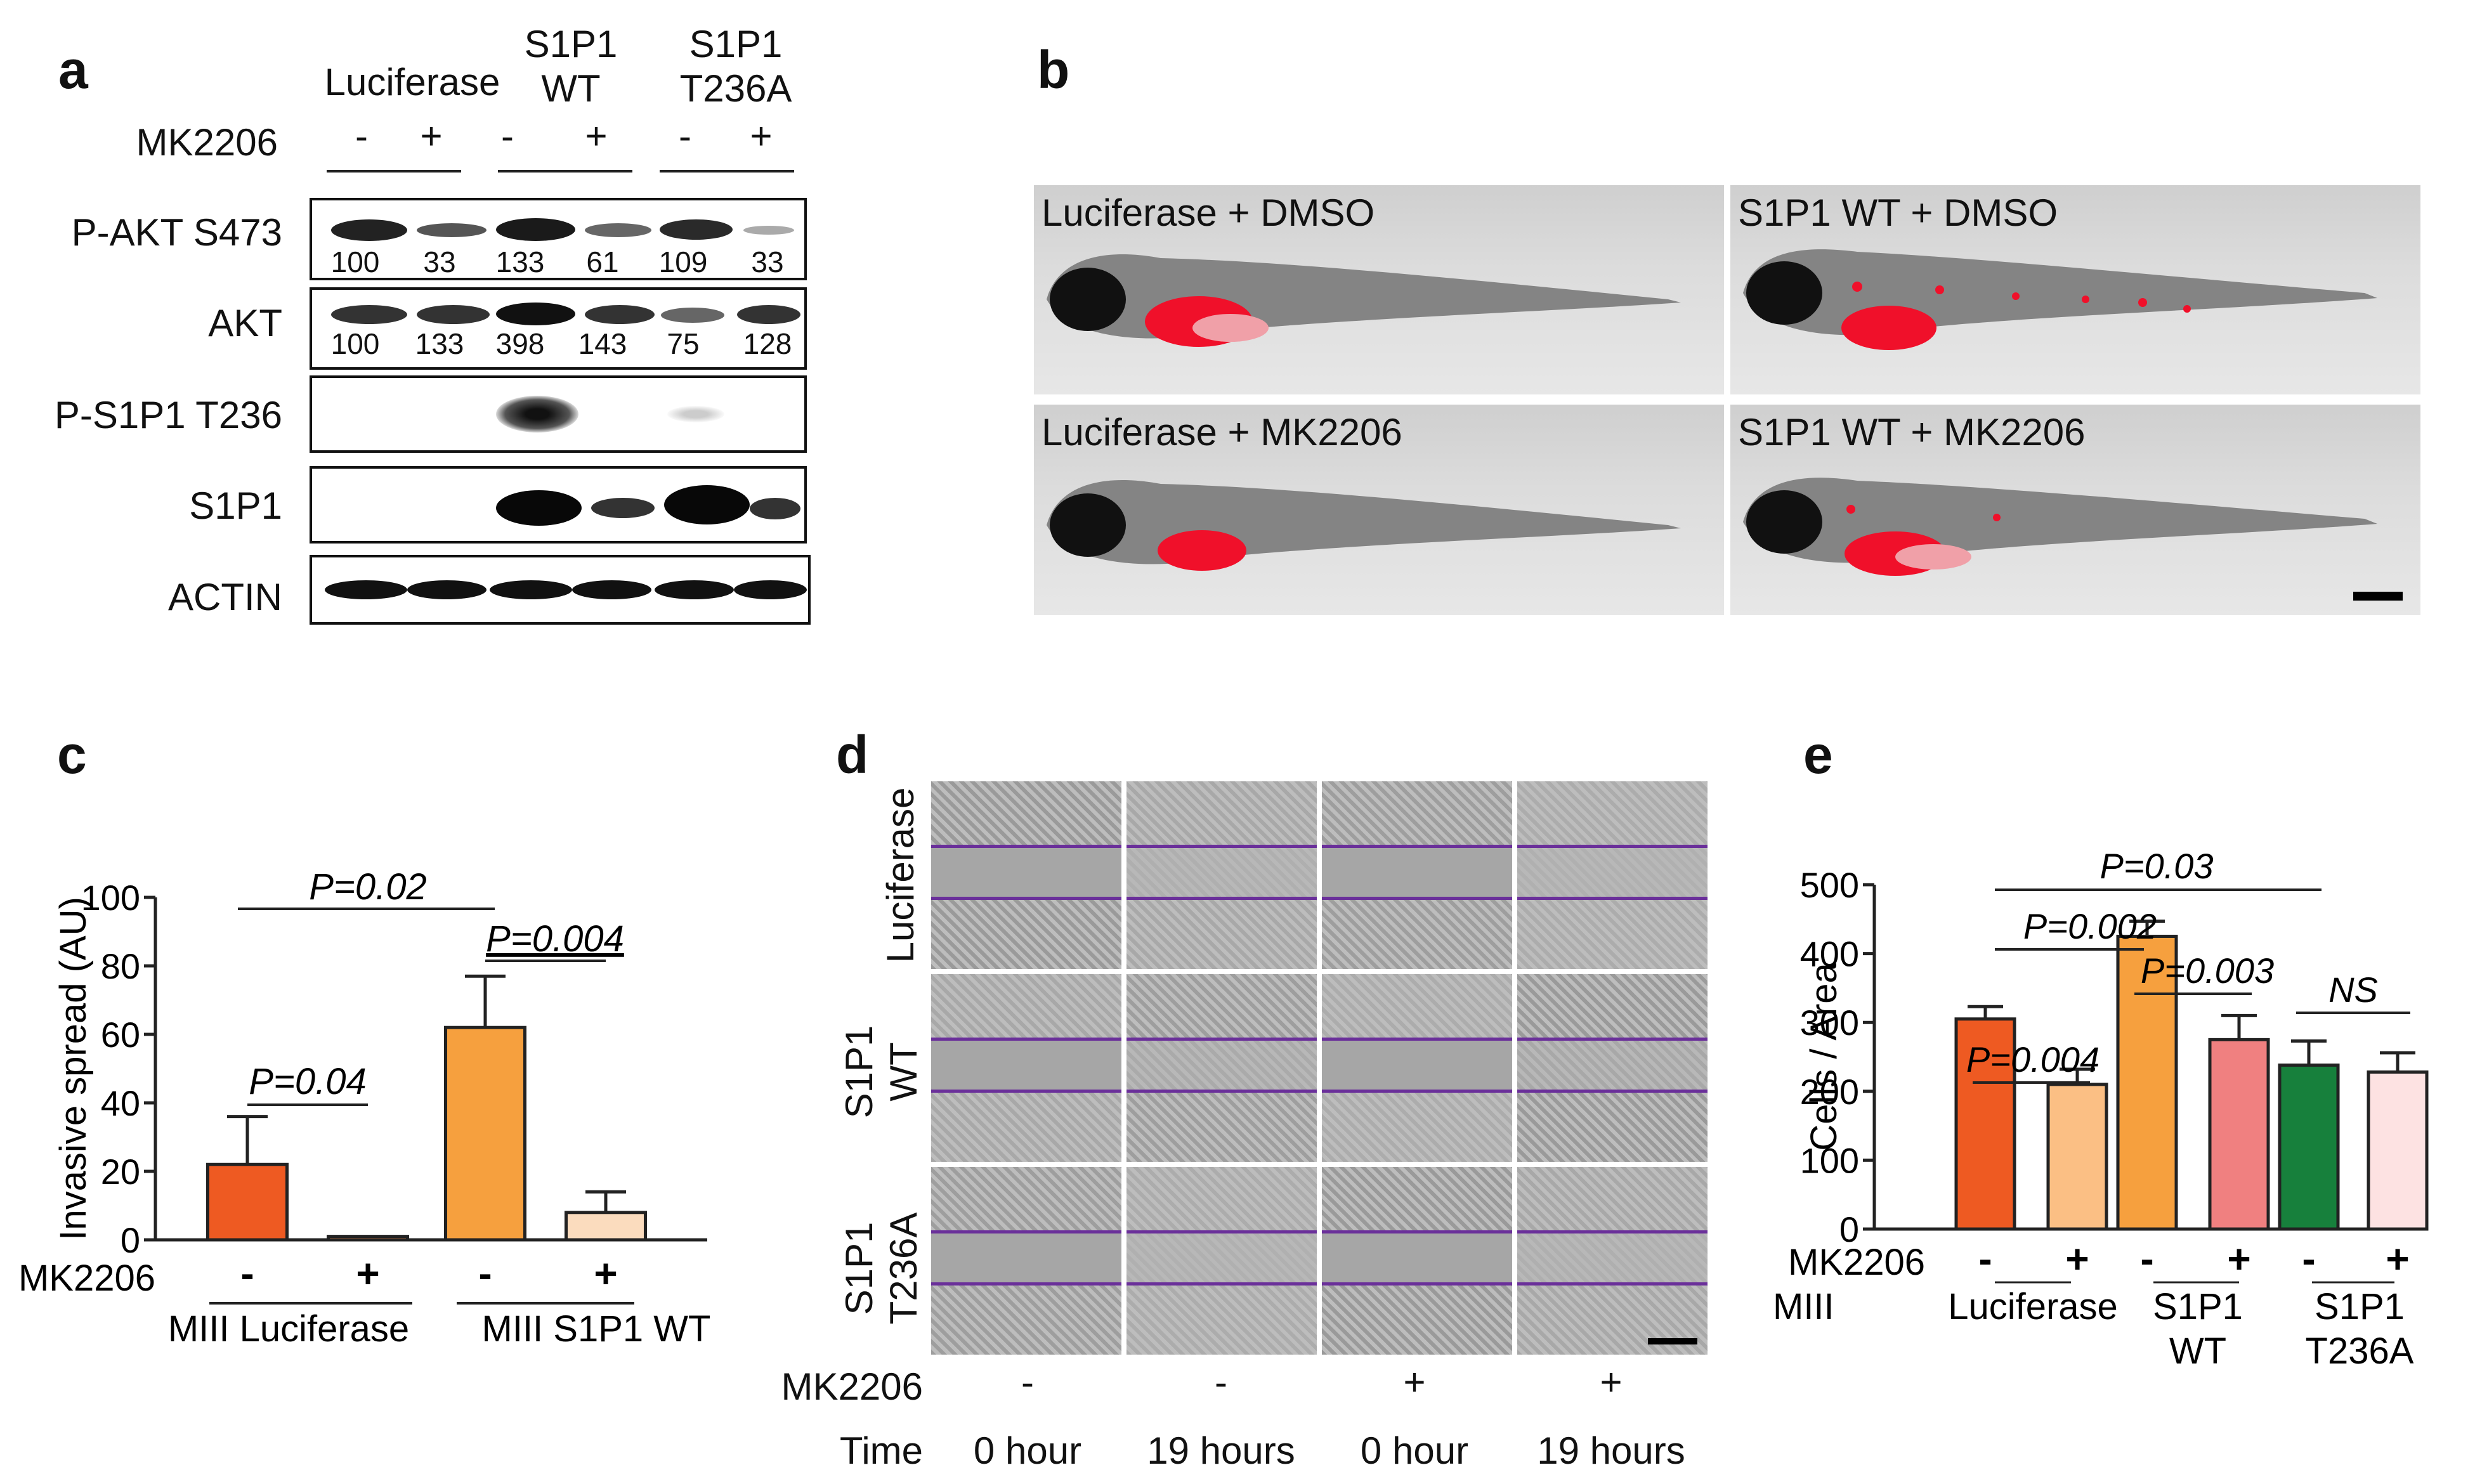 The width and height of the screenshot is (2475, 1484). I want to click on y-tick-label: 80, so click(120, 966).